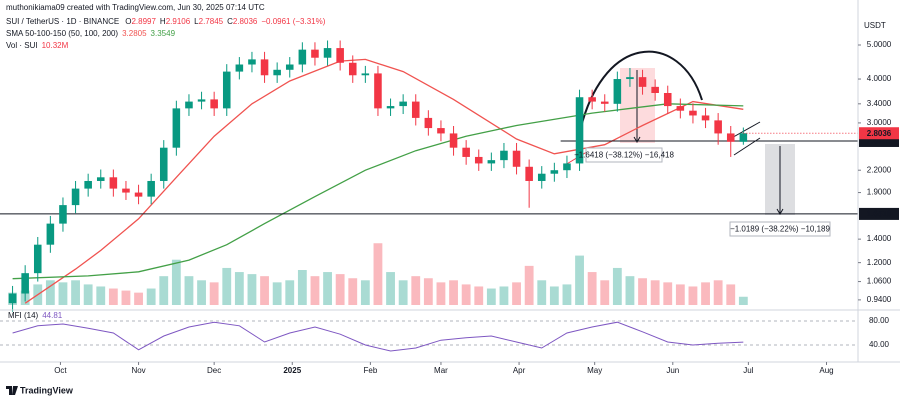 The width and height of the screenshot is (900, 400). What do you see at coordinates (292, 370) in the screenshot?
I see `x-tick-label: 2025` at bounding box center [292, 370].